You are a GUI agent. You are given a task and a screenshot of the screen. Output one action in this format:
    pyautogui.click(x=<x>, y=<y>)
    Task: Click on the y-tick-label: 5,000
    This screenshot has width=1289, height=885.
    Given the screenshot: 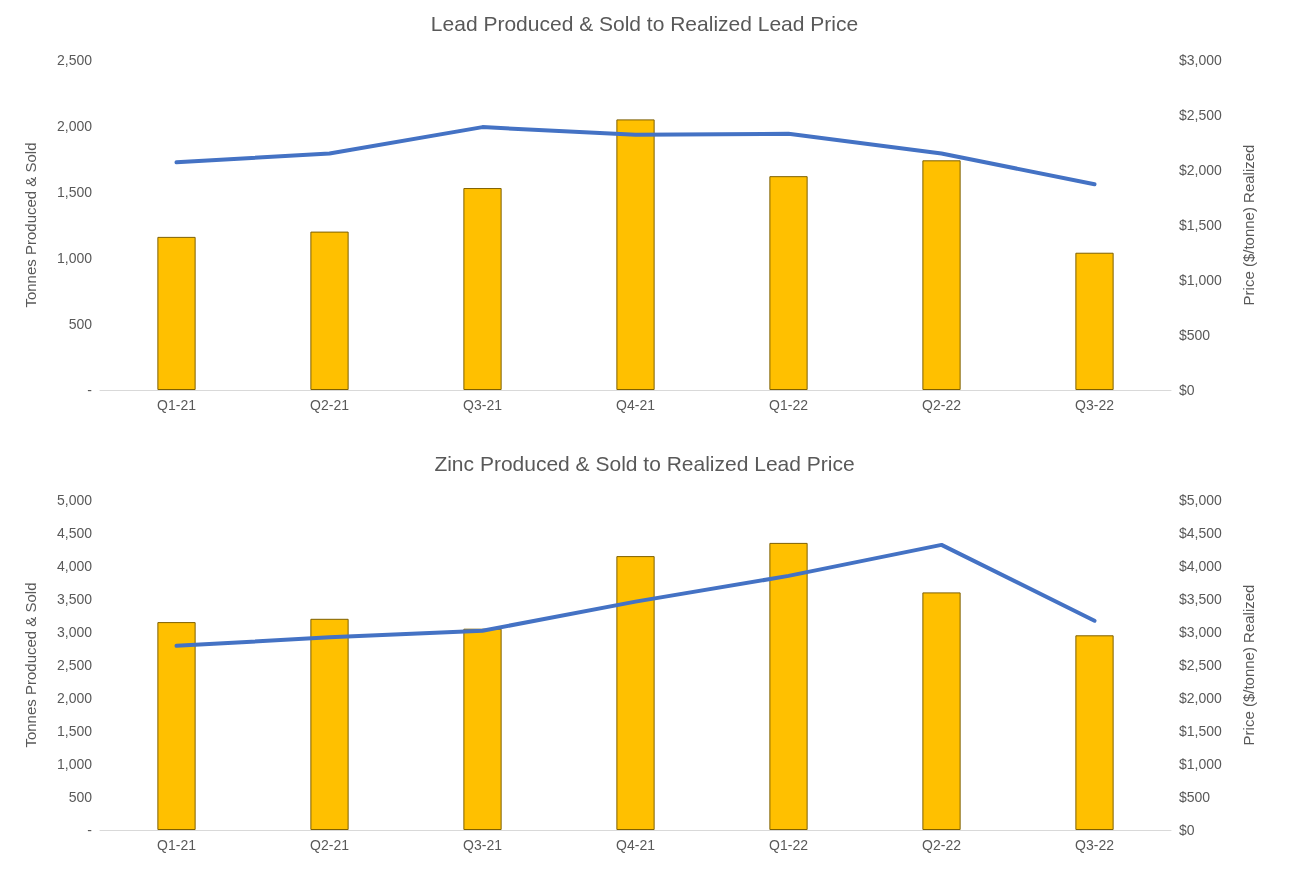 What is the action you would take?
    pyautogui.click(x=74, y=500)
    